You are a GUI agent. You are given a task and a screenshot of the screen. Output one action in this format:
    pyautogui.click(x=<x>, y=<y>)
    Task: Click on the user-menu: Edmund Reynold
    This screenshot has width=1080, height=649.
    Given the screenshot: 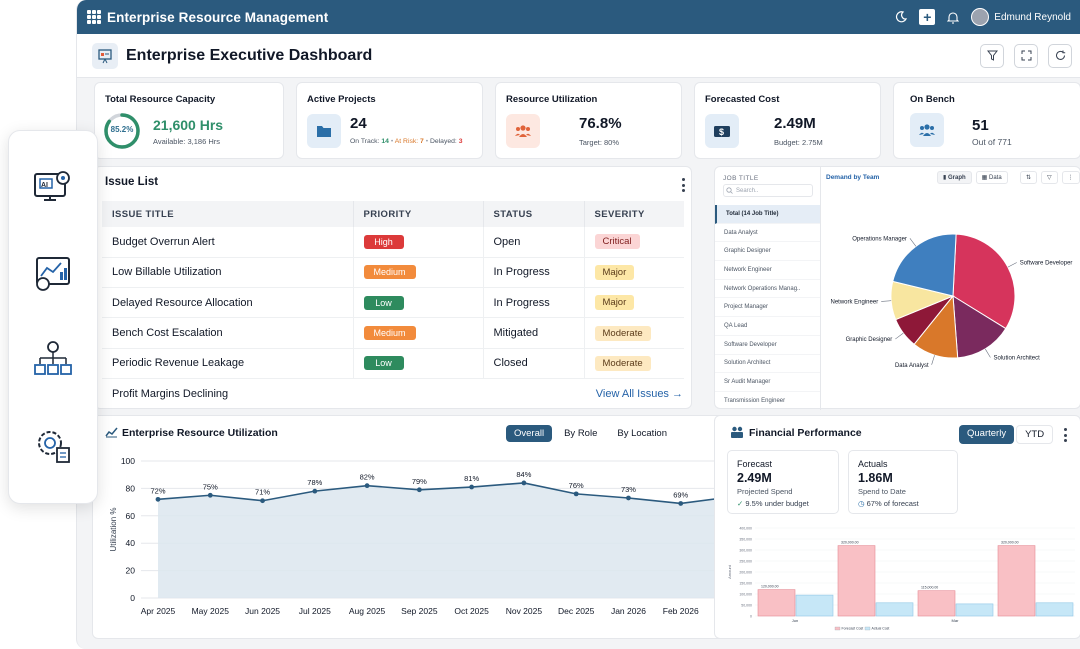 What is the action you would take?
    pyautogui.click(x=1021, y=17)
    